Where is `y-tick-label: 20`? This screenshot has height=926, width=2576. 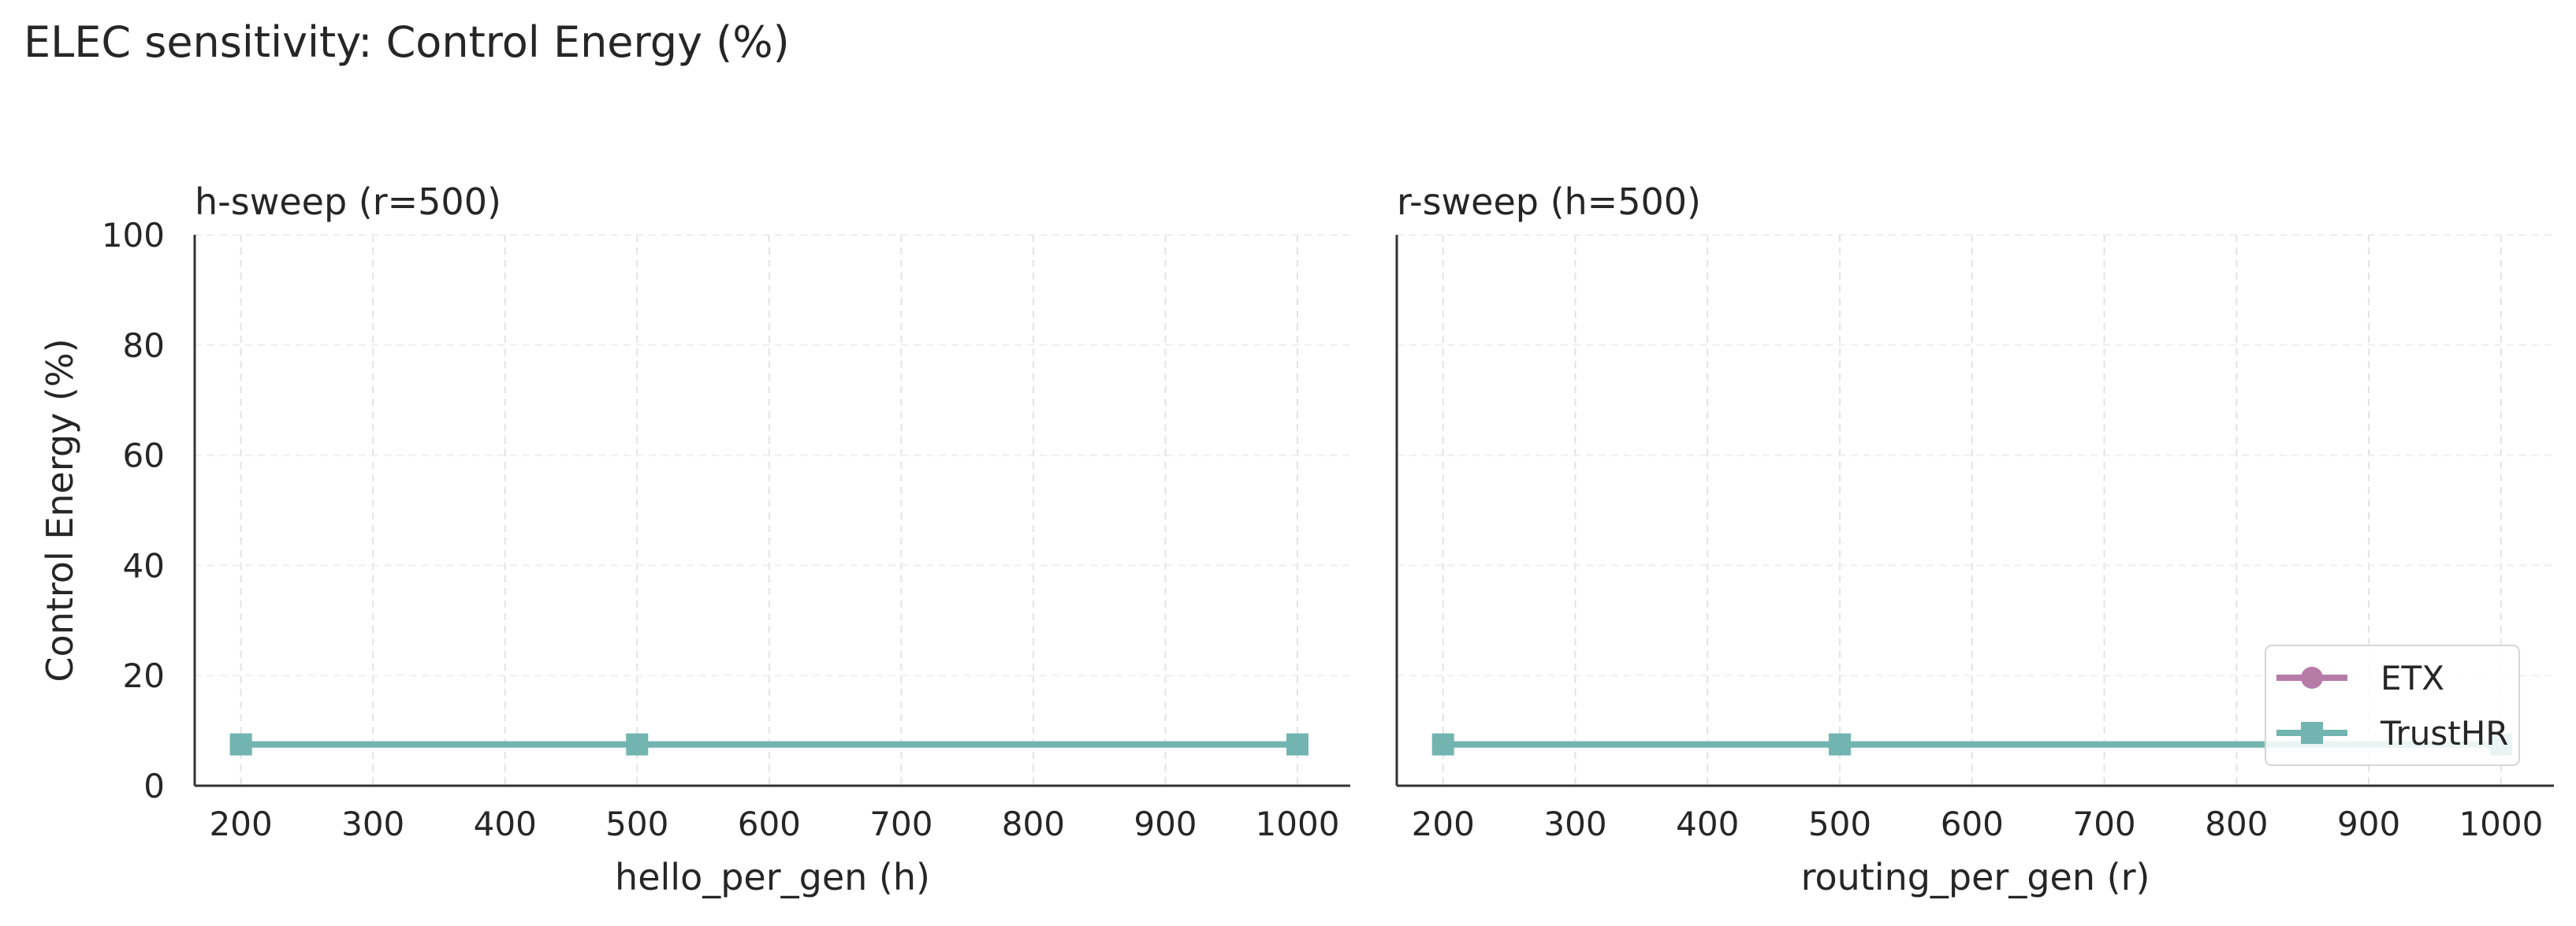
y-tick-label: 20 is located at coordinates (144, 675).